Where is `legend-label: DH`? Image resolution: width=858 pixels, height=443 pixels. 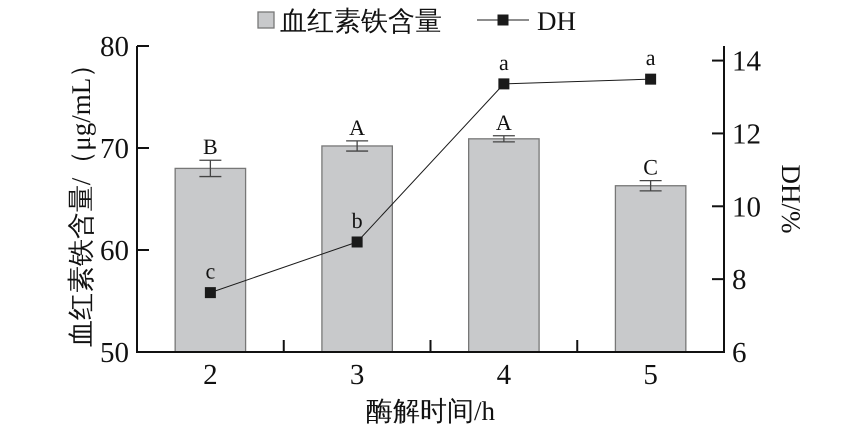
legend-label: DH is located at coordinates (556, 21).